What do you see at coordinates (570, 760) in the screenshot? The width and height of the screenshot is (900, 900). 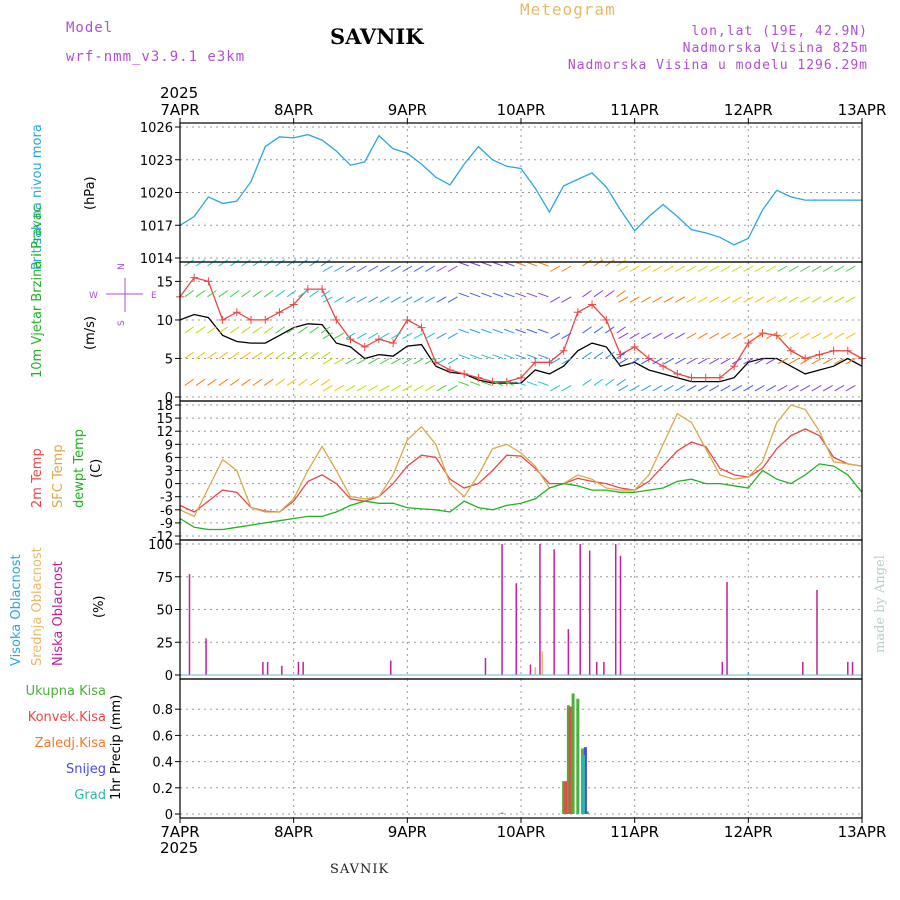 I see `bar-precip-konvek-kisa` at bounding box center [570, 760].